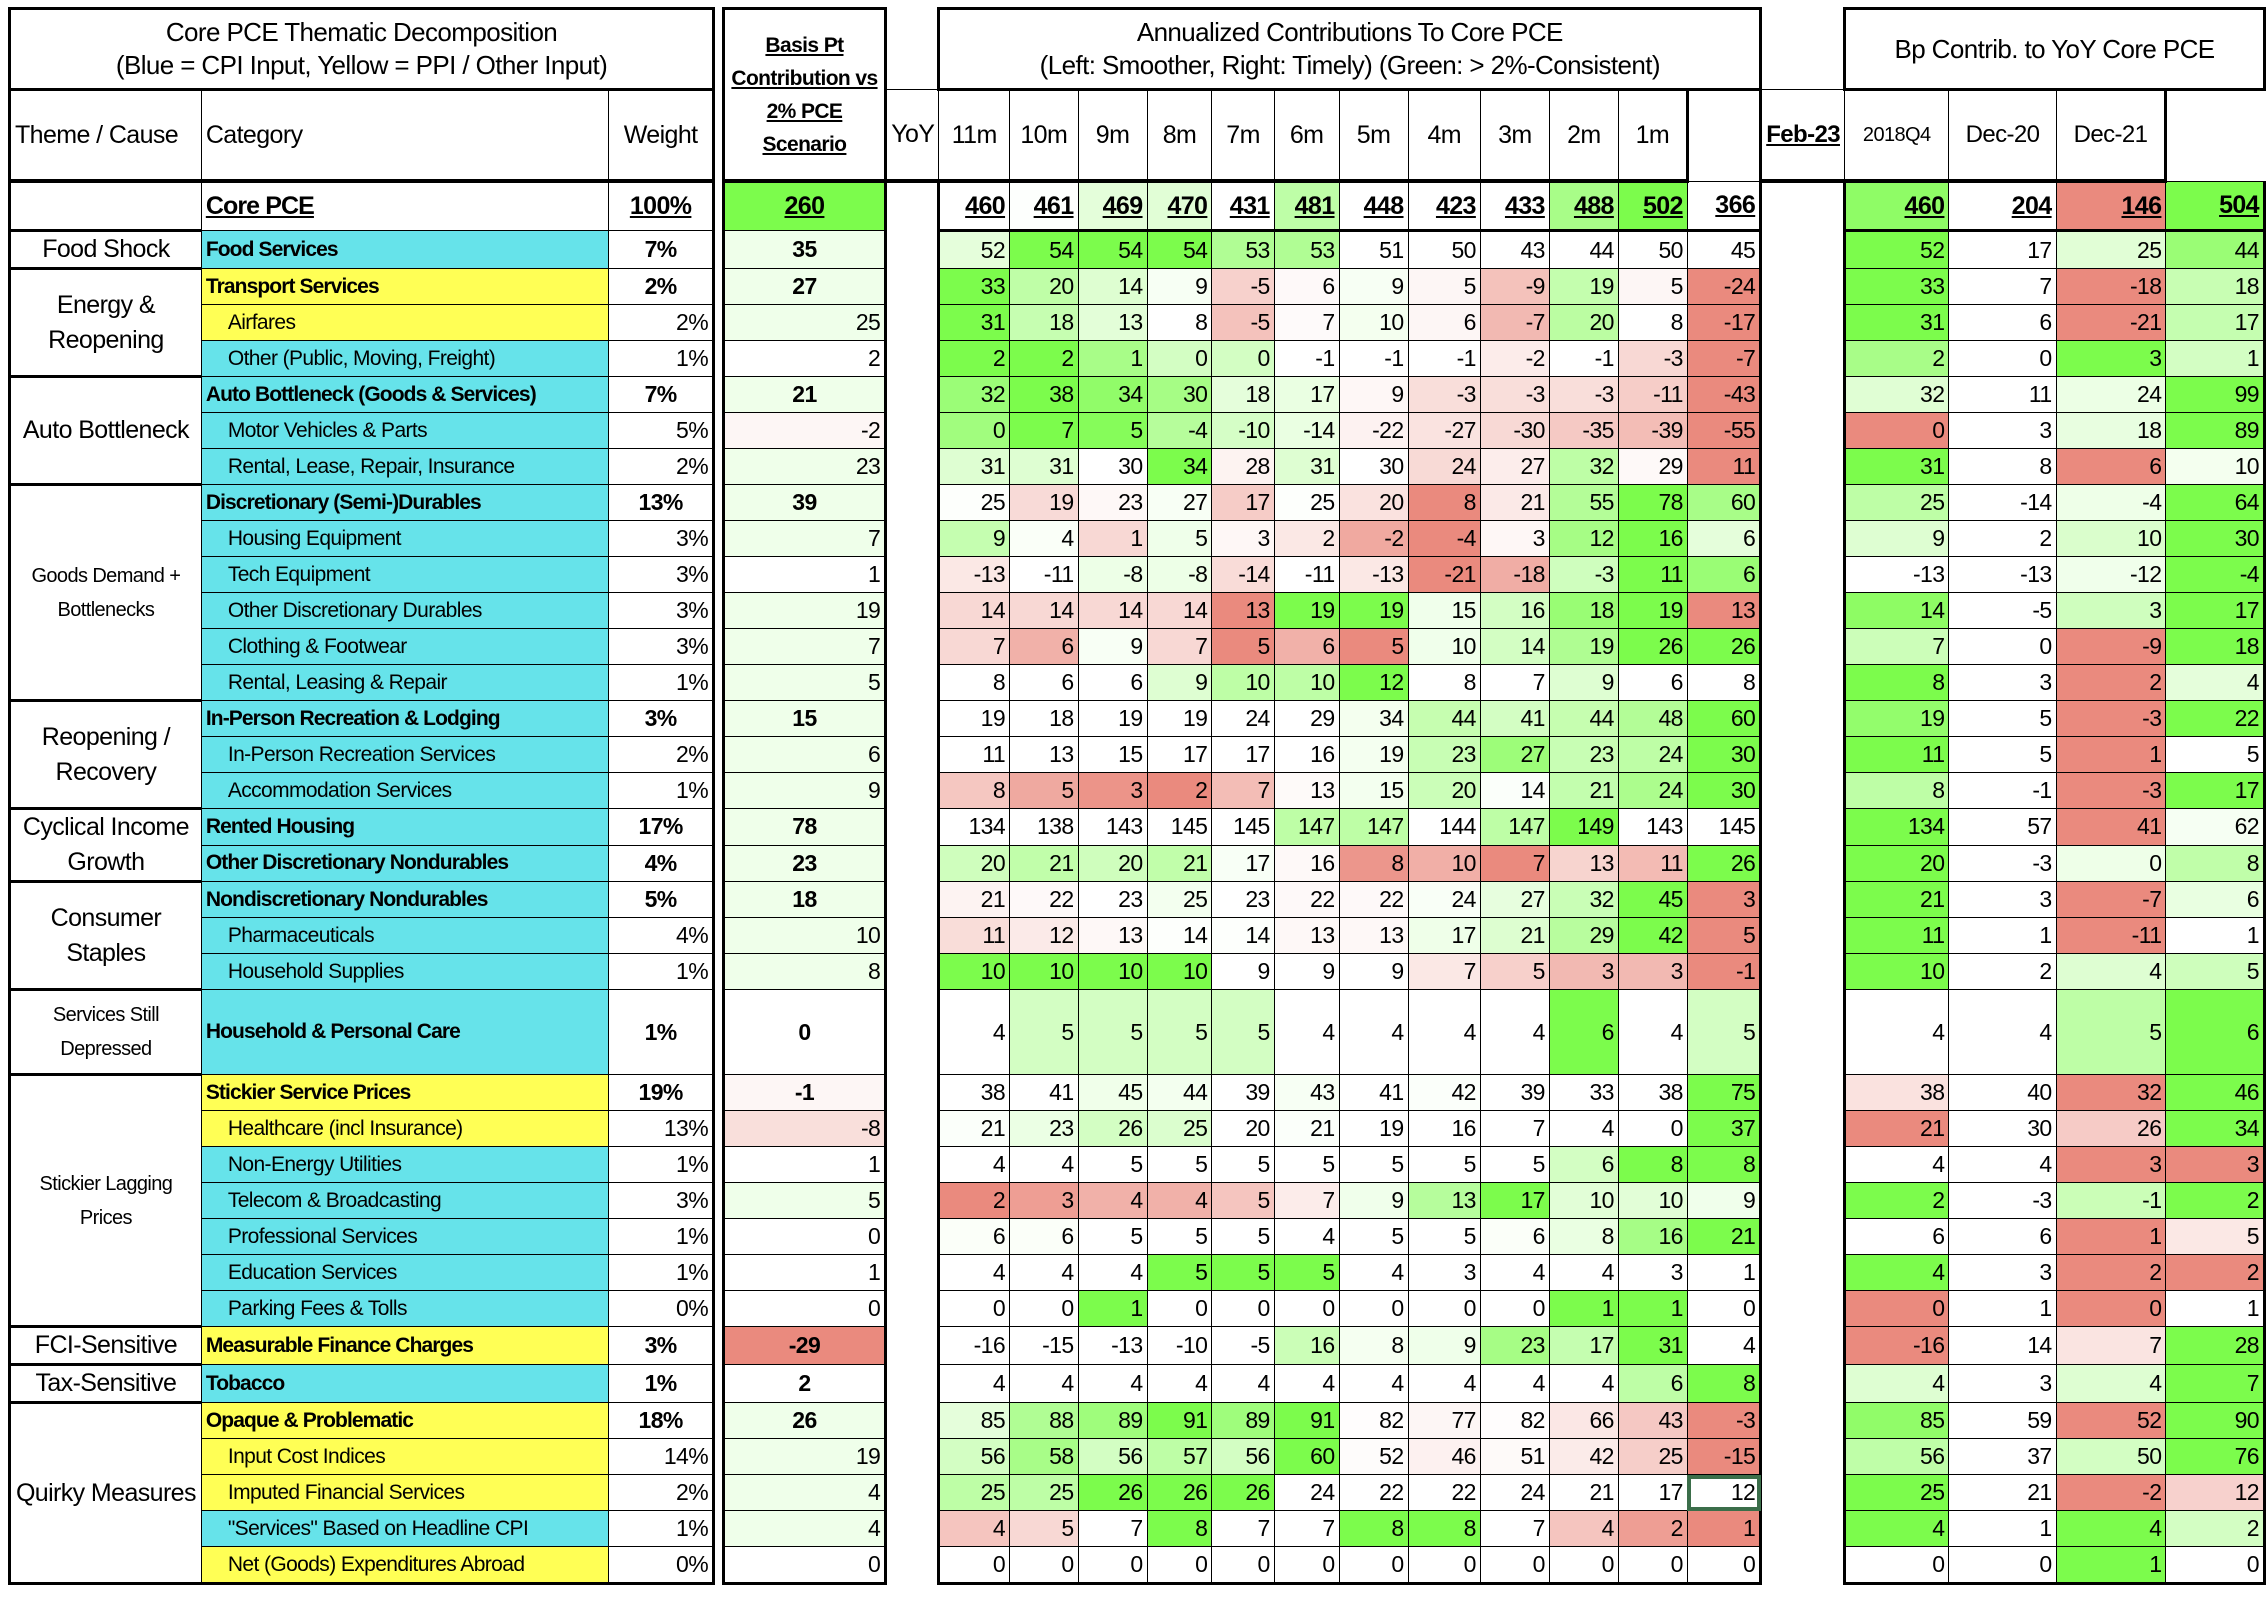  Describe the element at coordinates (1243, 394) in the screenshot. I see `annualized-value-8m: 18` at that location.